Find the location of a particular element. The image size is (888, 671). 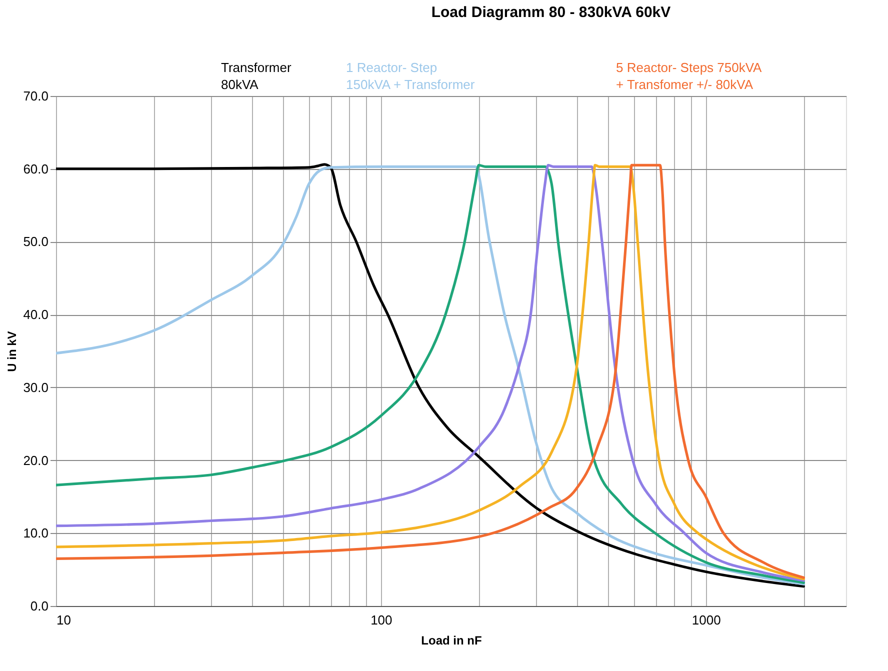

y-tick-label: 40.0 is located at coordinates (35, 314).